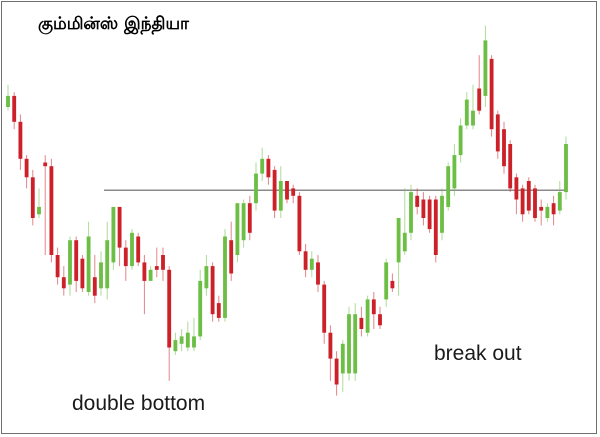 Image resolution: width=600 pixels, height=437 pixels. Describe the element at coordinates (139, 403) in the screenshot. I see `double-bottom-annotation: double bottom` at that location.